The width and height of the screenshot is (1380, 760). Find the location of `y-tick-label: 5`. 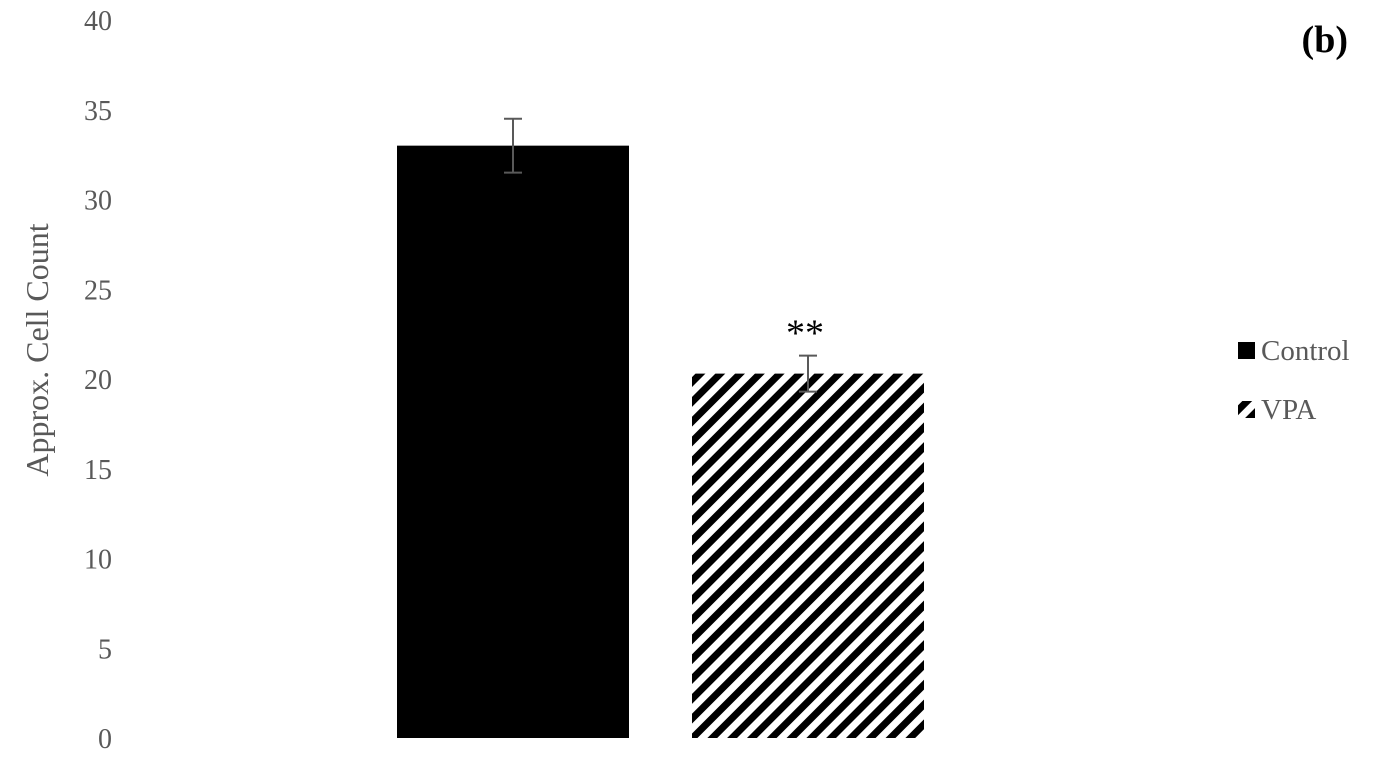

y-tick-label: 5 is located at coordinates (105, 649).